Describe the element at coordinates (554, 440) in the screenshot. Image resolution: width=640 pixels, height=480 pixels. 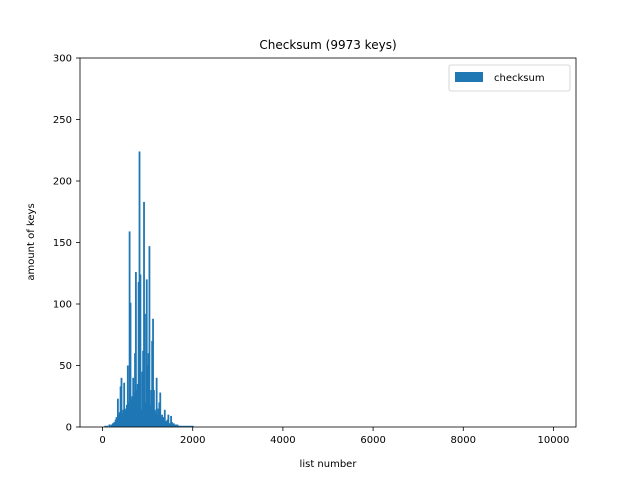
I see `x-tick-label: 10000` at that location.